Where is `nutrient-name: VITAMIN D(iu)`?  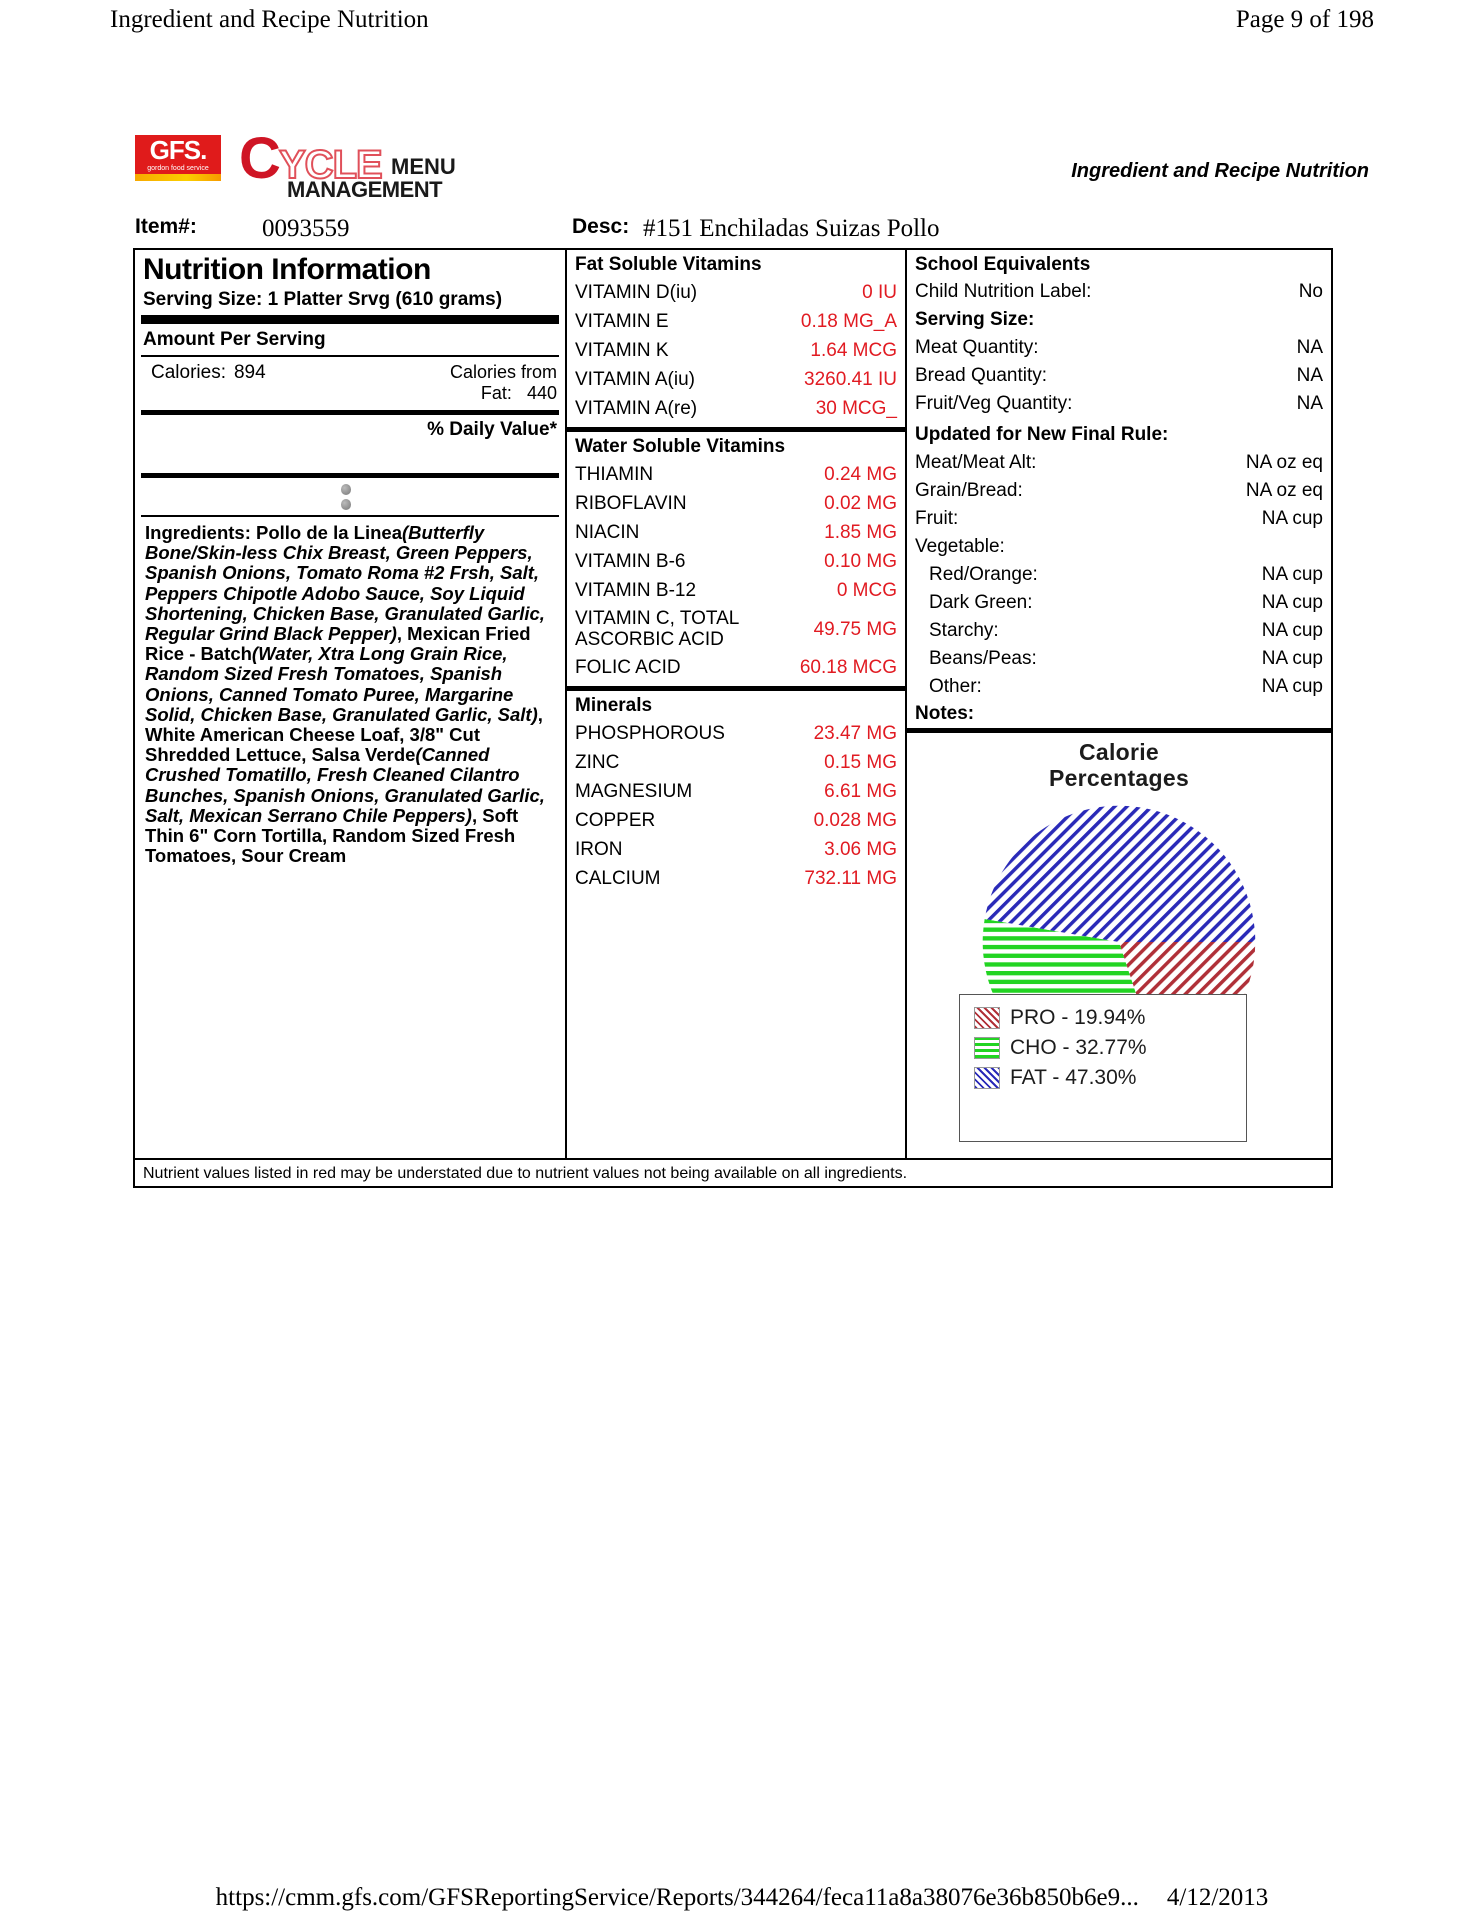
nutrient-name: VITAMIN D(iu) is located at coordinates (636, 292).